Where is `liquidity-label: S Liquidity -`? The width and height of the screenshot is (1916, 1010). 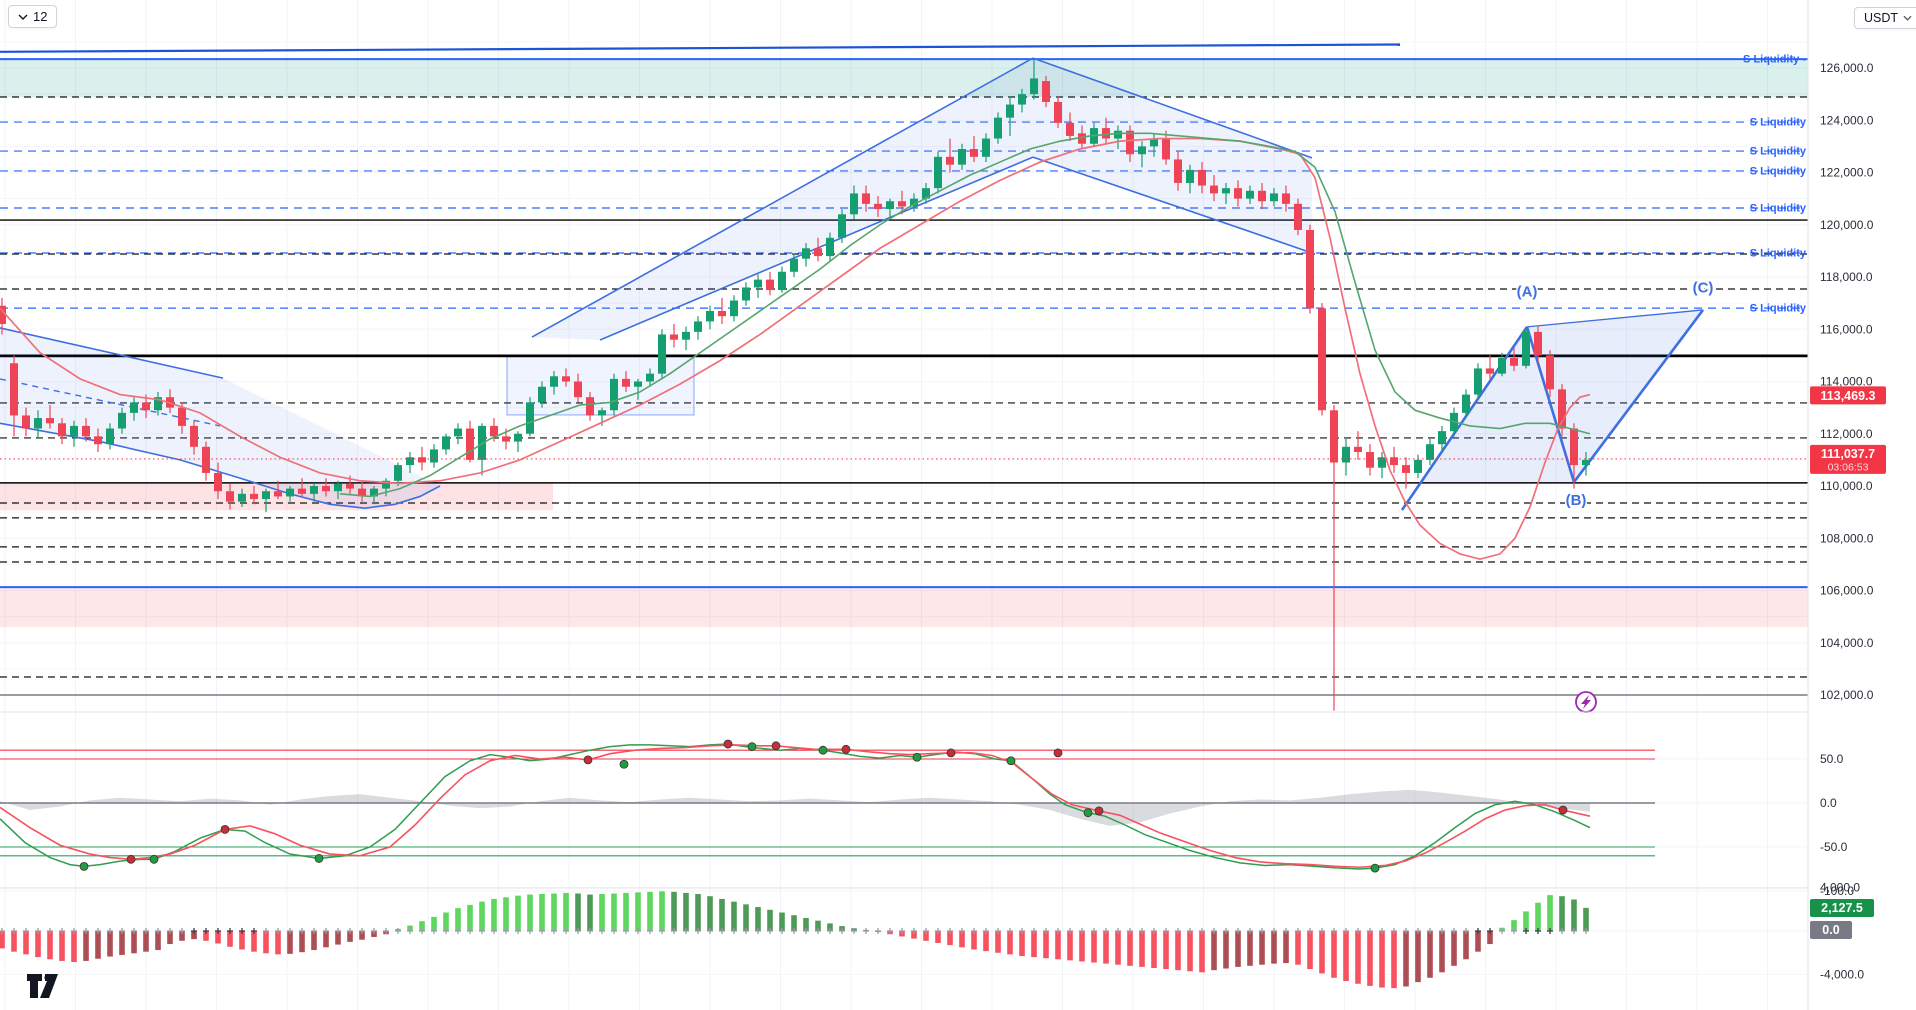 liquidity-label: S Liquidity - is located at coordinates (1774, 60).